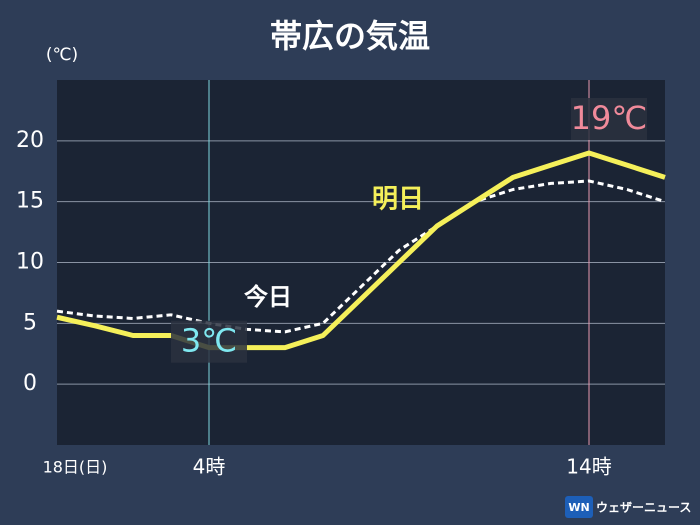  What do you see at coordinates (30, 383) in the screenshot?
I see `y-tick-label: 0` at bounding box center [30, 383].